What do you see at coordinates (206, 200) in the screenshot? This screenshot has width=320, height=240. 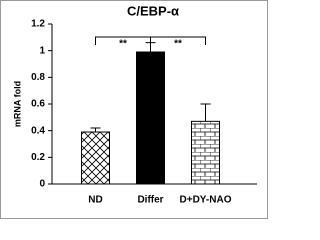 I see `x-tick-label: D+DY-NAO` at bounding box center [206, 200].